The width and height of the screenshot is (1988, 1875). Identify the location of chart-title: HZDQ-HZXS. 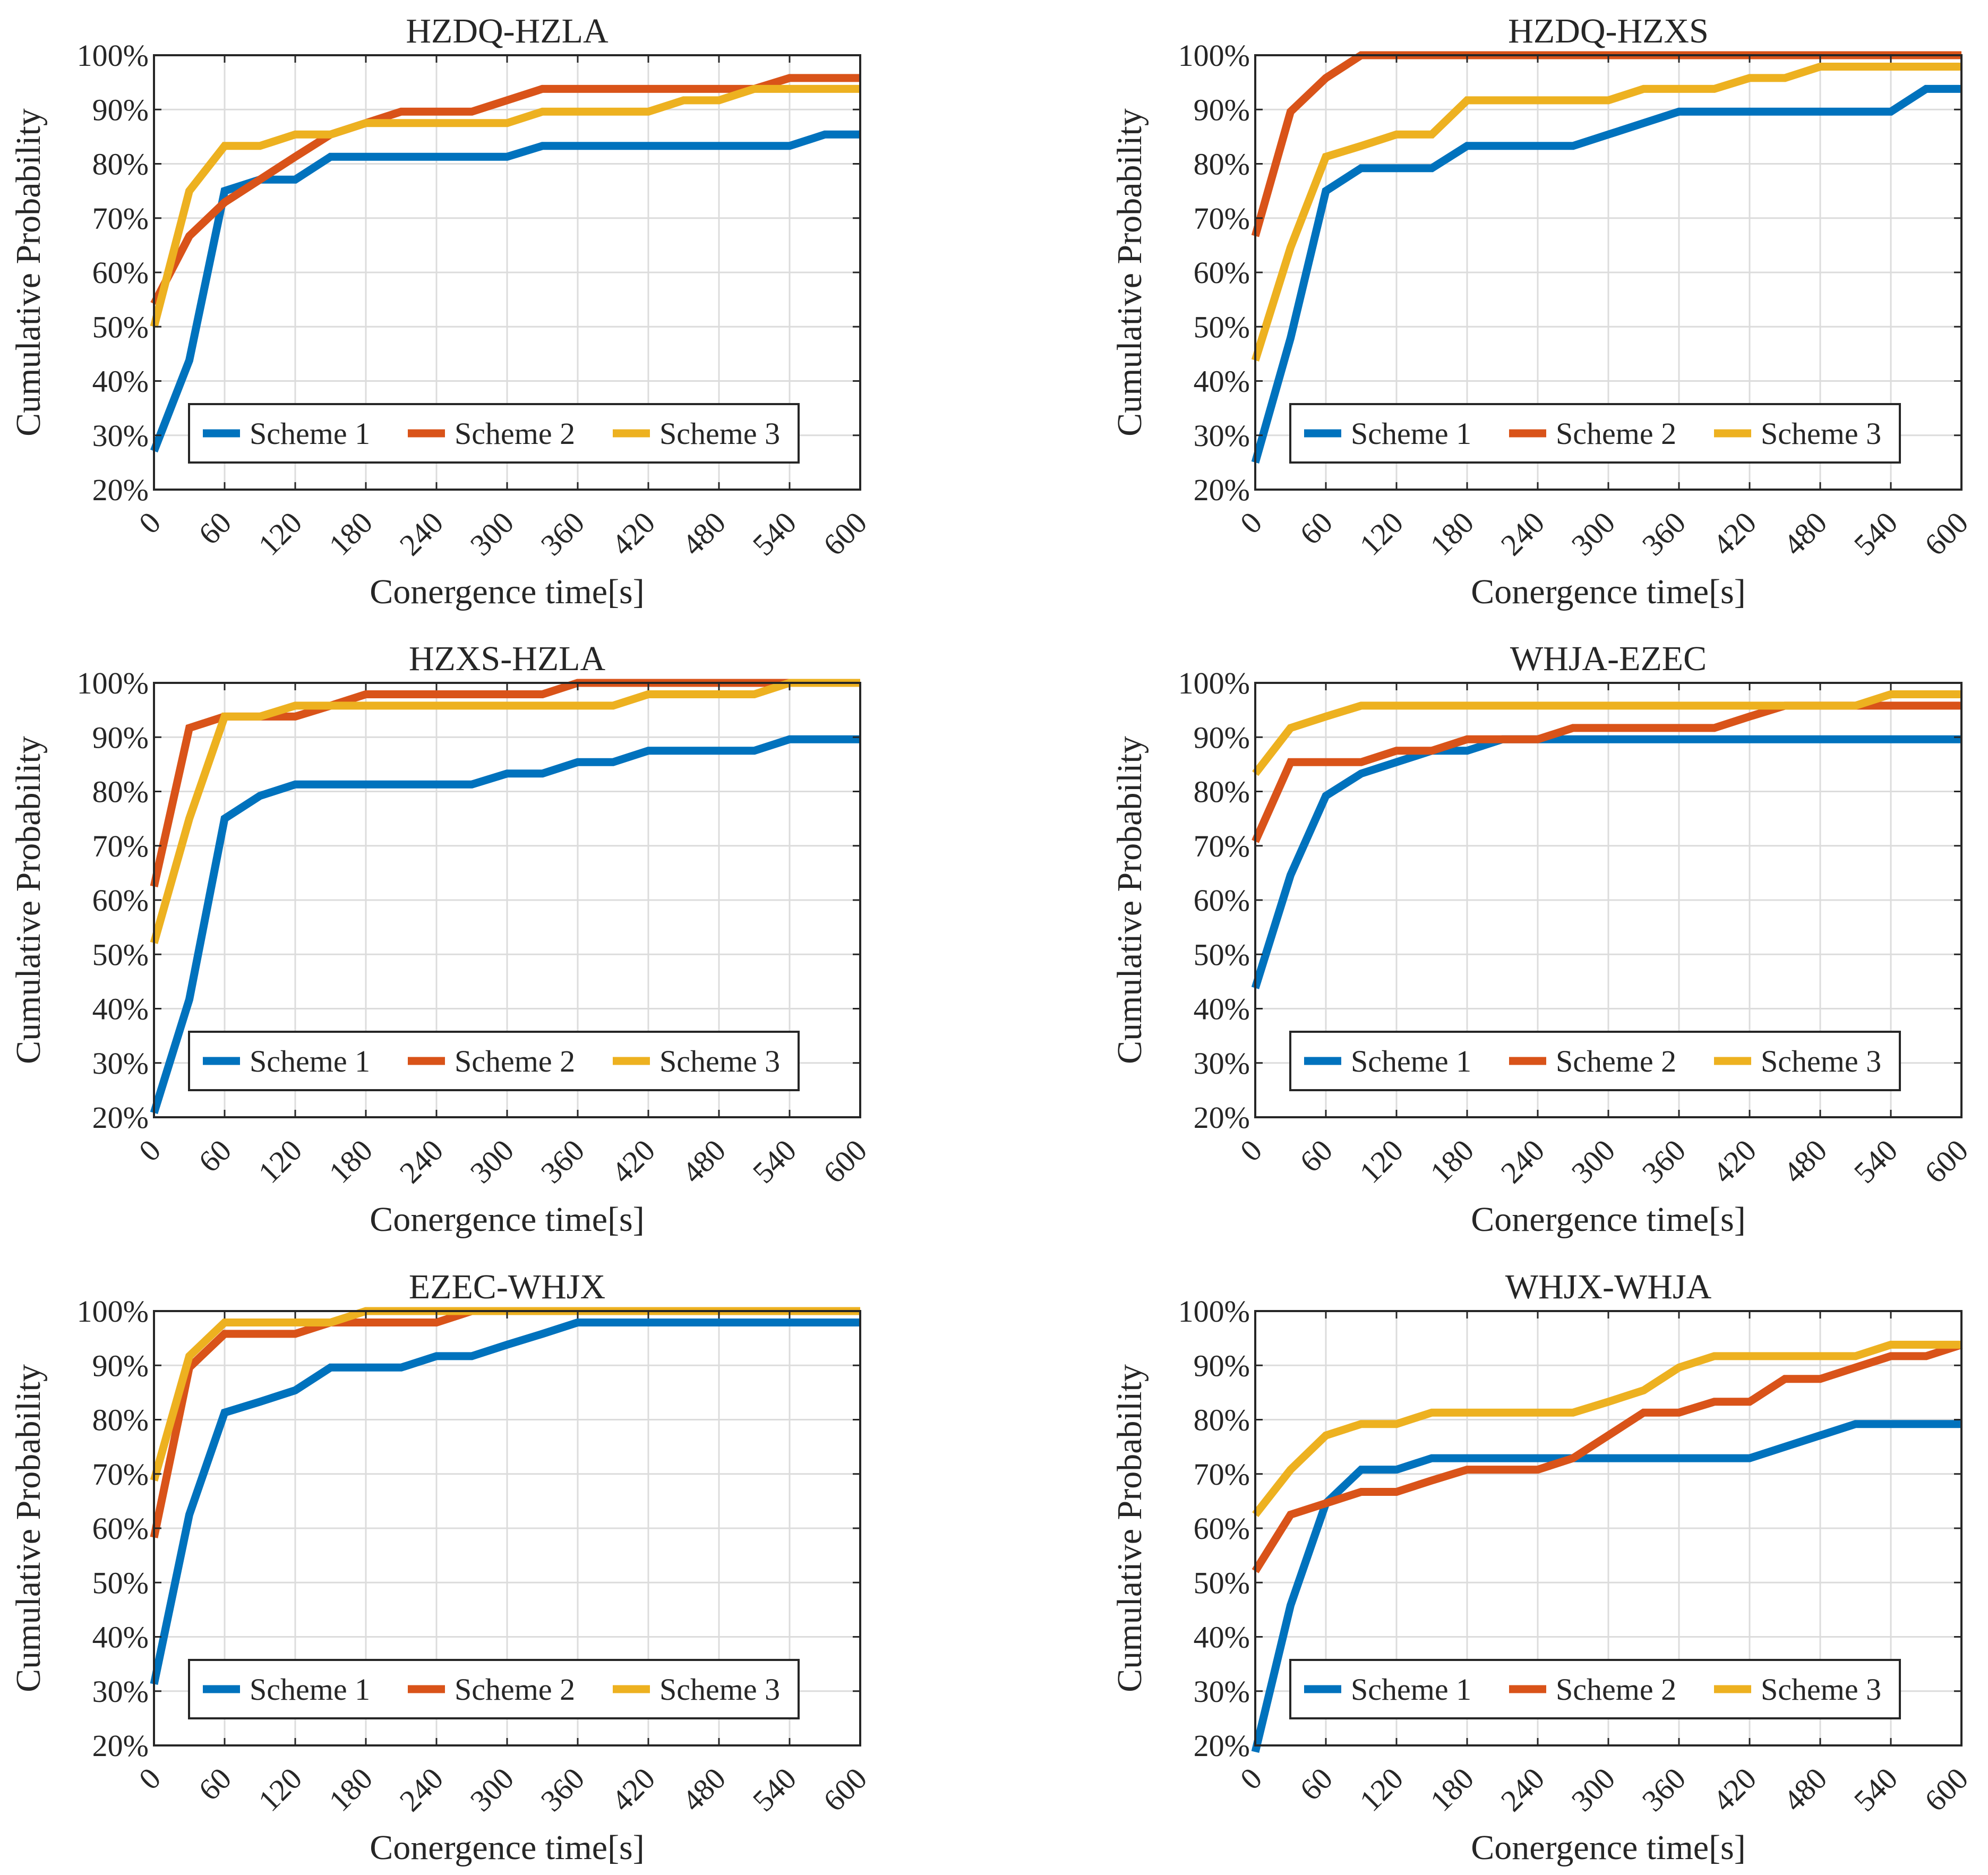
(1608, 31).